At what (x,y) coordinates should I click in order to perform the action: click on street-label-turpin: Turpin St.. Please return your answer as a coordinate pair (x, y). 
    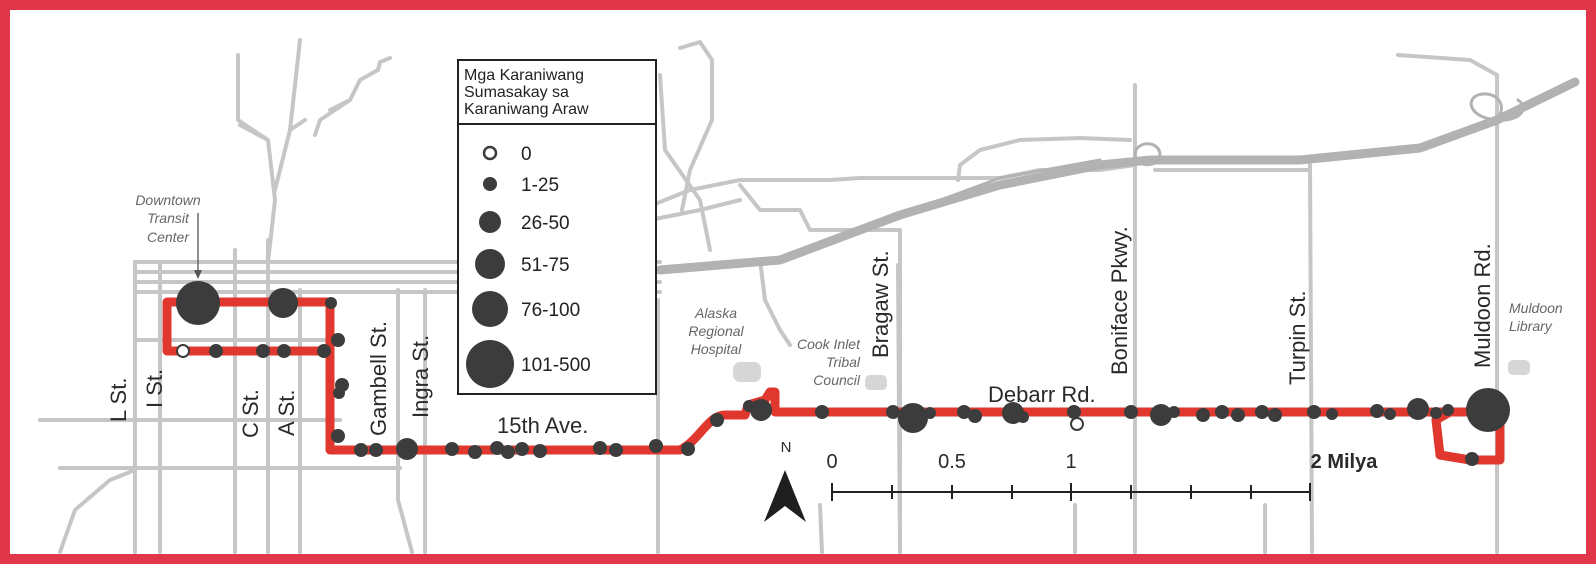
    Looking at the image, I should click on (1297, 337).